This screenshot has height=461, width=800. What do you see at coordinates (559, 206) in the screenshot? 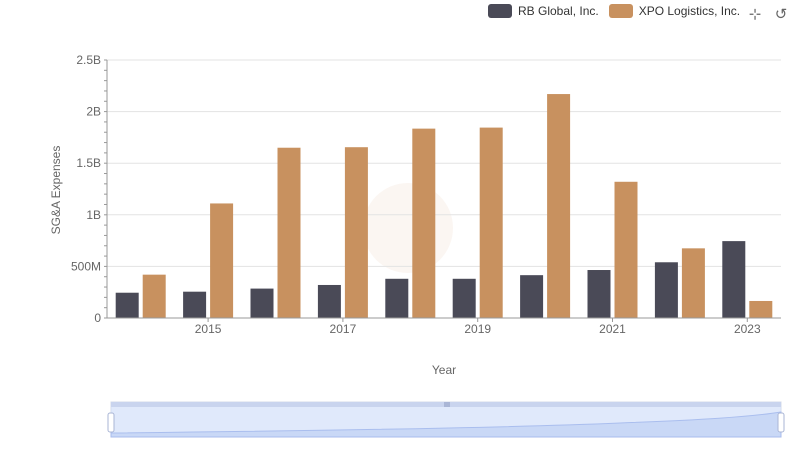
I see `bar-xpo-logistics-inc-2020` at bounding box center [559, 206].